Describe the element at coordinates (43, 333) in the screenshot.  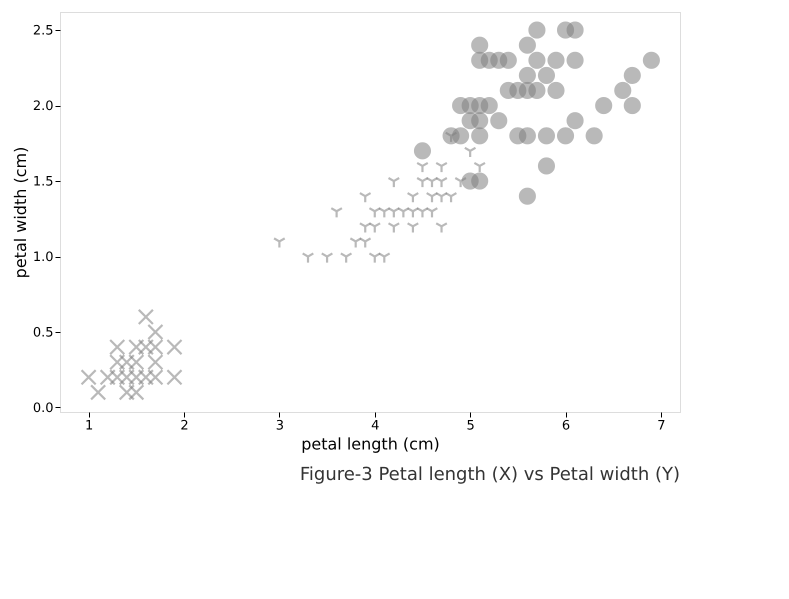
I see `y-tick-label: 0.5` at that location.